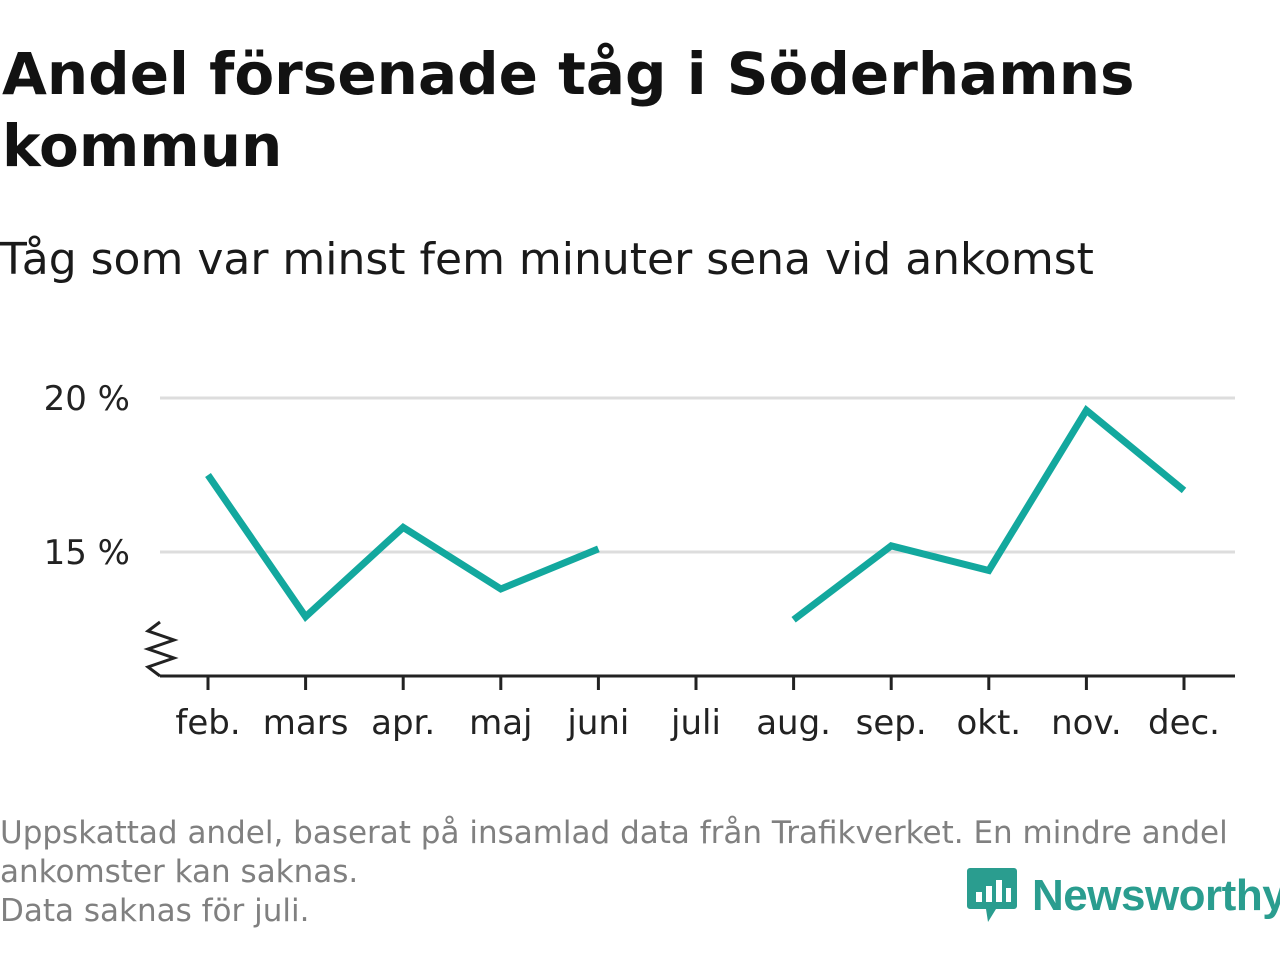  I want to click on brand-logo: Newsworthy, so click(1123, 896).